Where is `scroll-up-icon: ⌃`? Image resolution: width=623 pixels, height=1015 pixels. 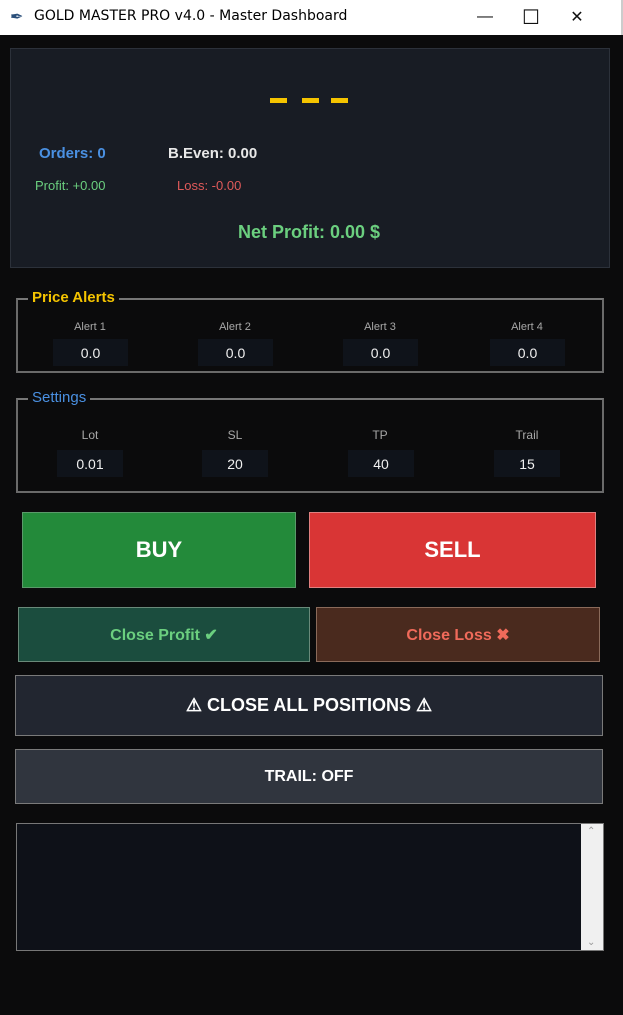 scroll-up-icon: ⌃ is located at coordinates (591, 831).